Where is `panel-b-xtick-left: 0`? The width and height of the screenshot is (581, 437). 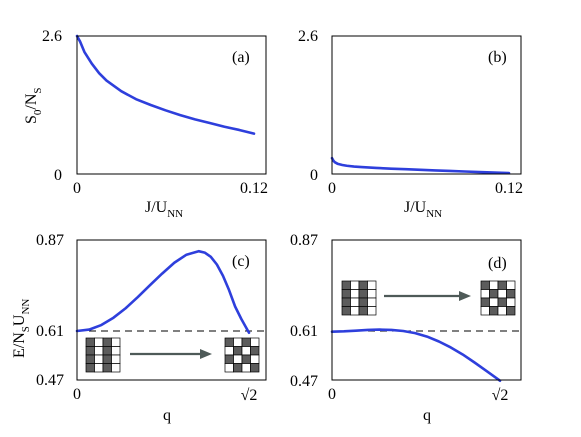 panel-b-xtick-left: 0 is located at coordinates (332, 188).